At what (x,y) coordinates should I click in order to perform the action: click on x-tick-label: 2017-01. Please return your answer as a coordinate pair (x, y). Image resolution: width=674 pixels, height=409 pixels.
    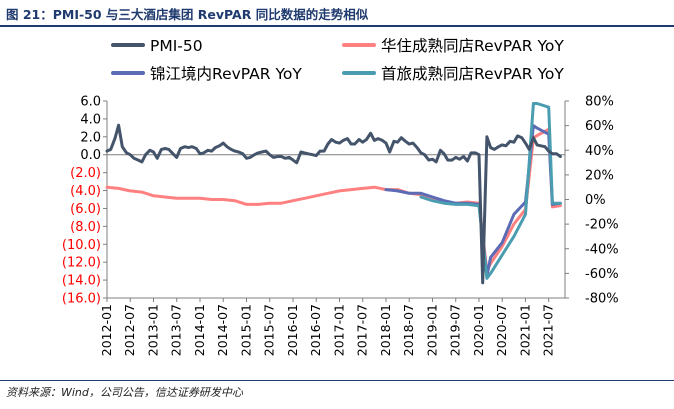
    Looking at the image, I should click on (338, 330).